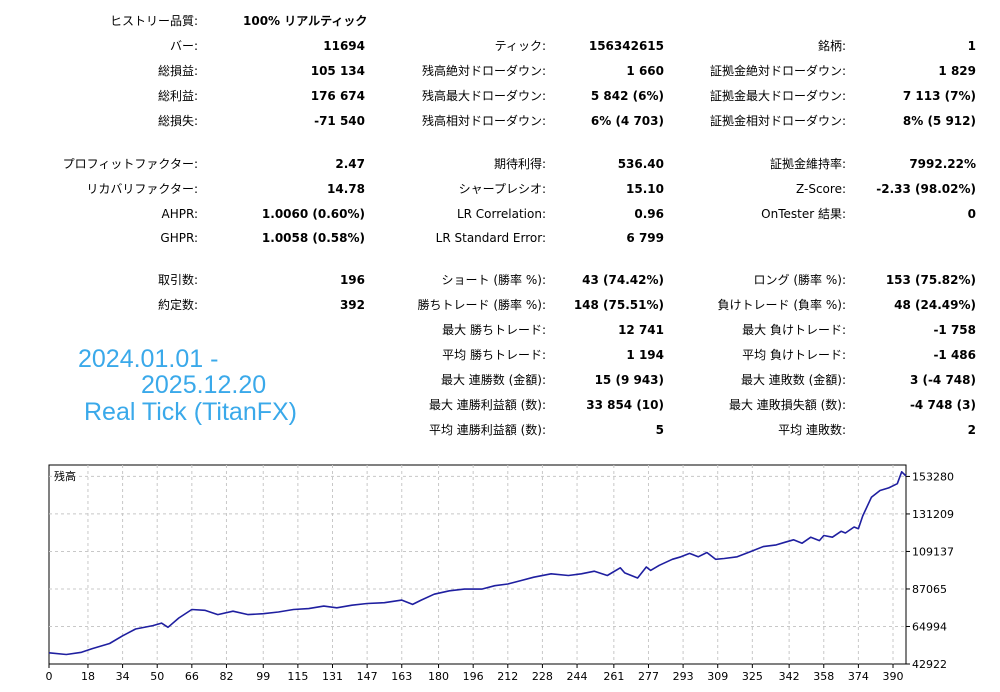  What do you see at coordinates (337, 71) in the screenshot?
I see `col1-stat-value: 105 134` at bounding box center [337, 71].